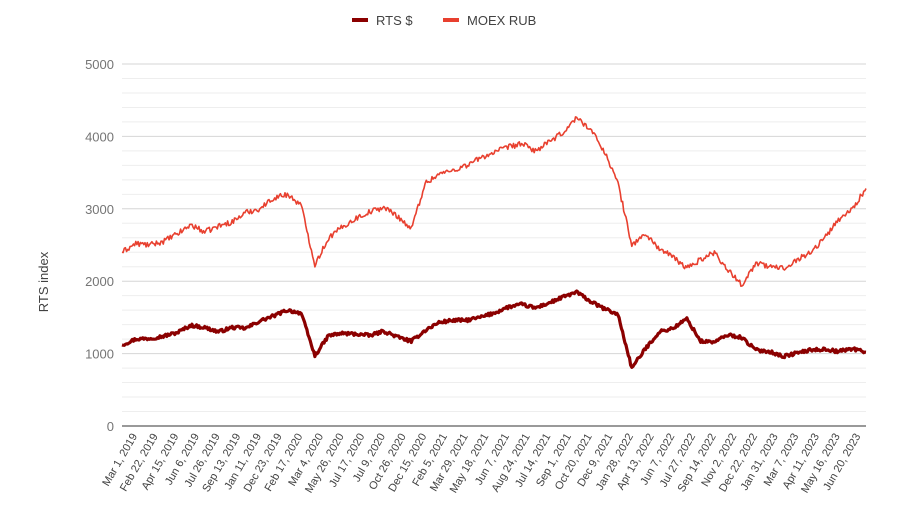 This screenshot has height=515, width=900. Describe the element at coordinates (99, 281) in the screenshot. I see `y-tick-label: 2000` at that location.